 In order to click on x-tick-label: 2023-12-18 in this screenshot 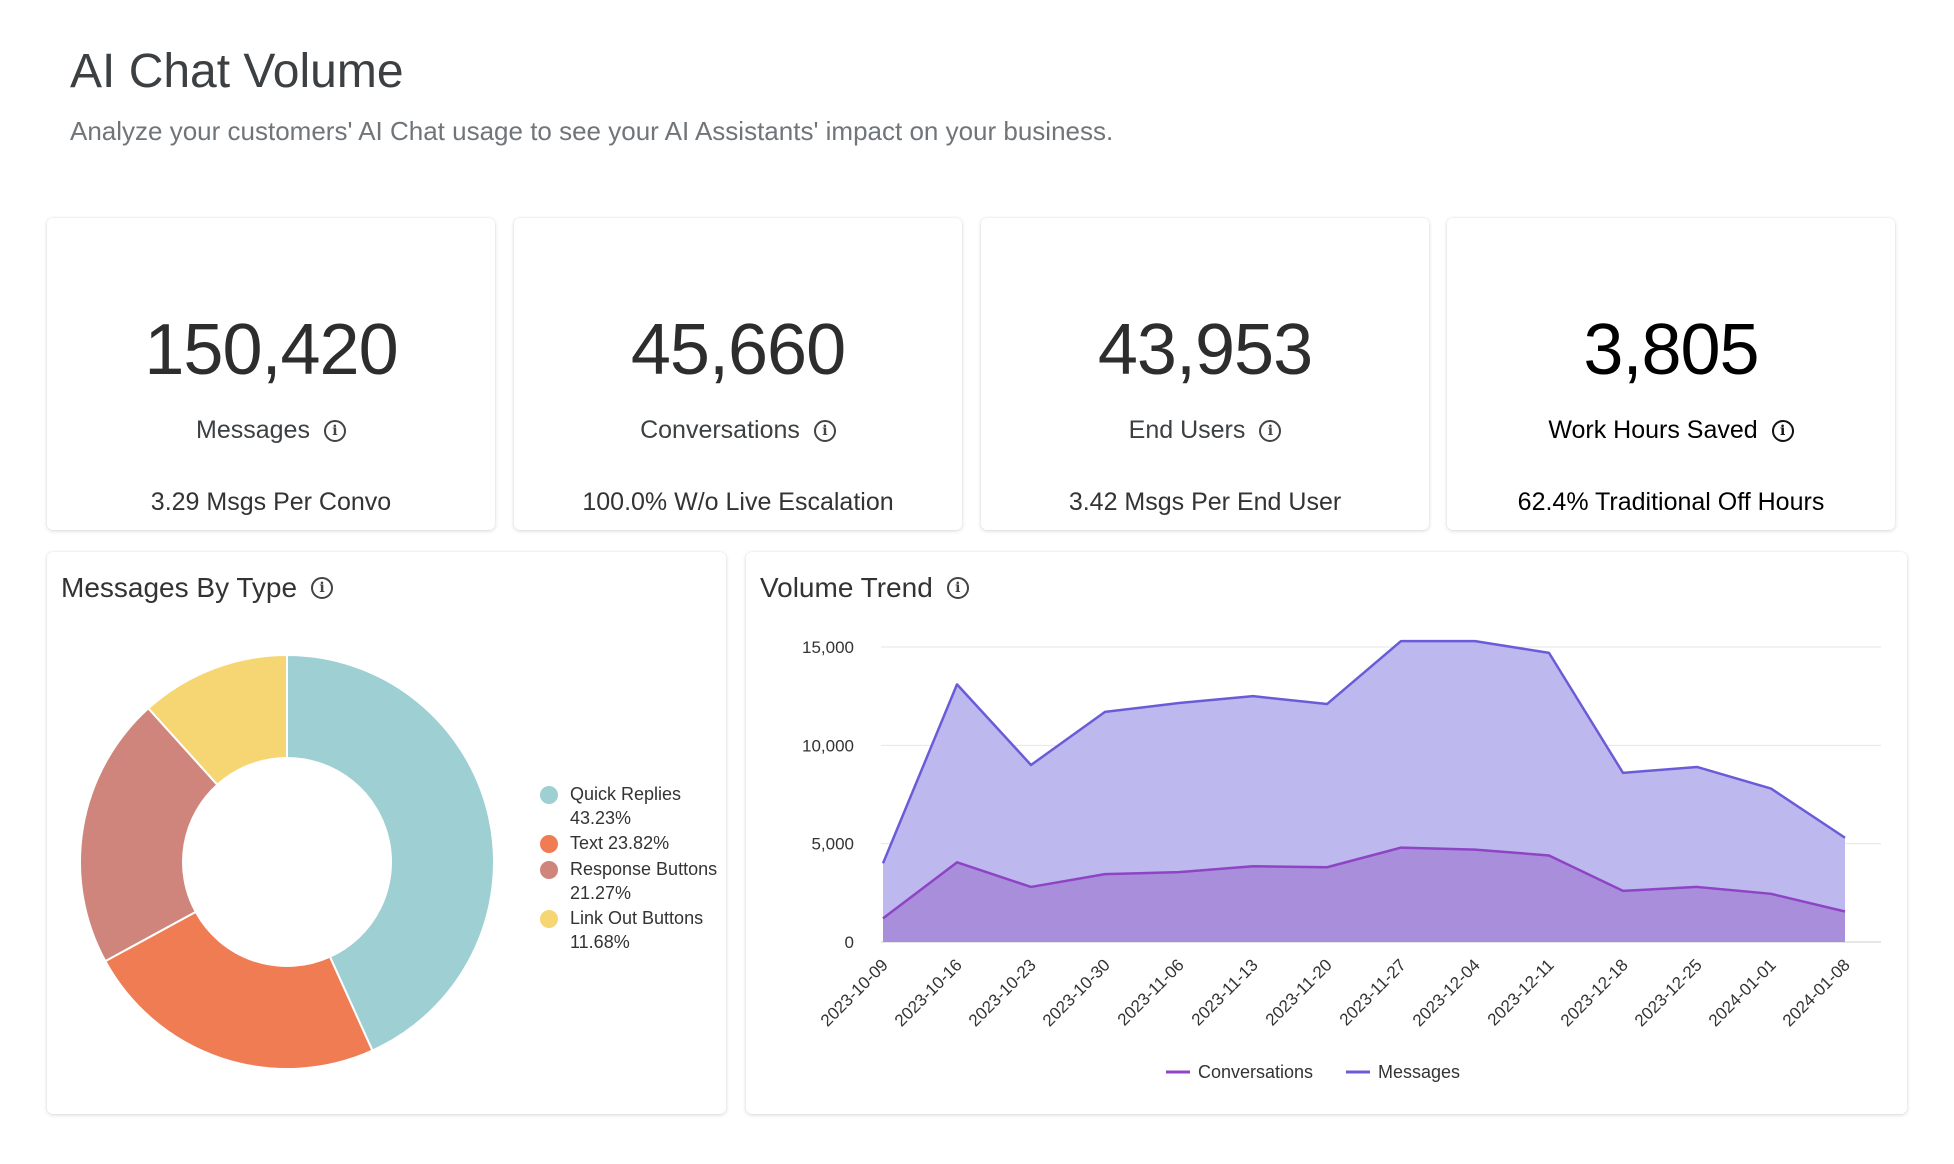, I will do `click(1594, 992)`.